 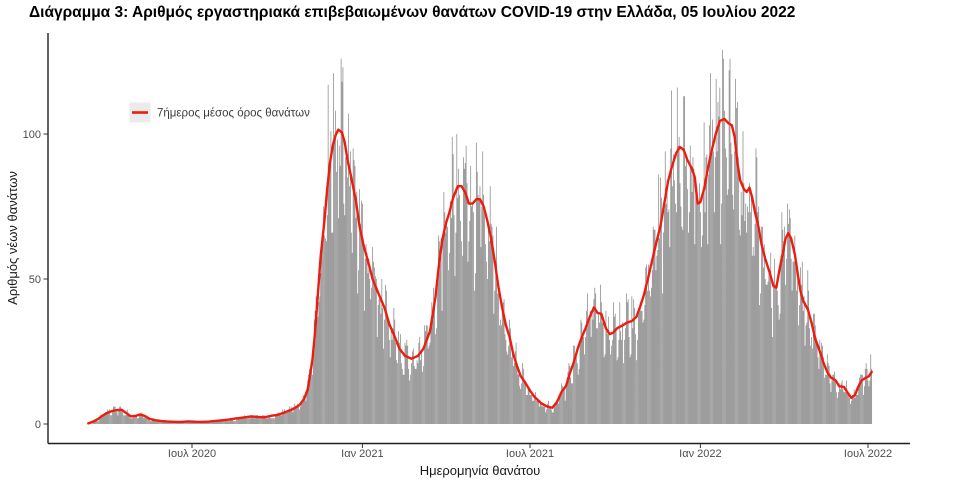 I want to click on x-axis-title: Ημερομηνία θανάτου, so click(x=480, y=470).